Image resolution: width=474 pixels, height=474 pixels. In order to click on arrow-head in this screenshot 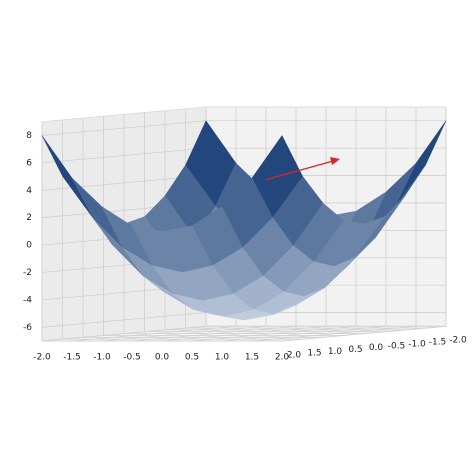, I will do `click(335, 161)`.